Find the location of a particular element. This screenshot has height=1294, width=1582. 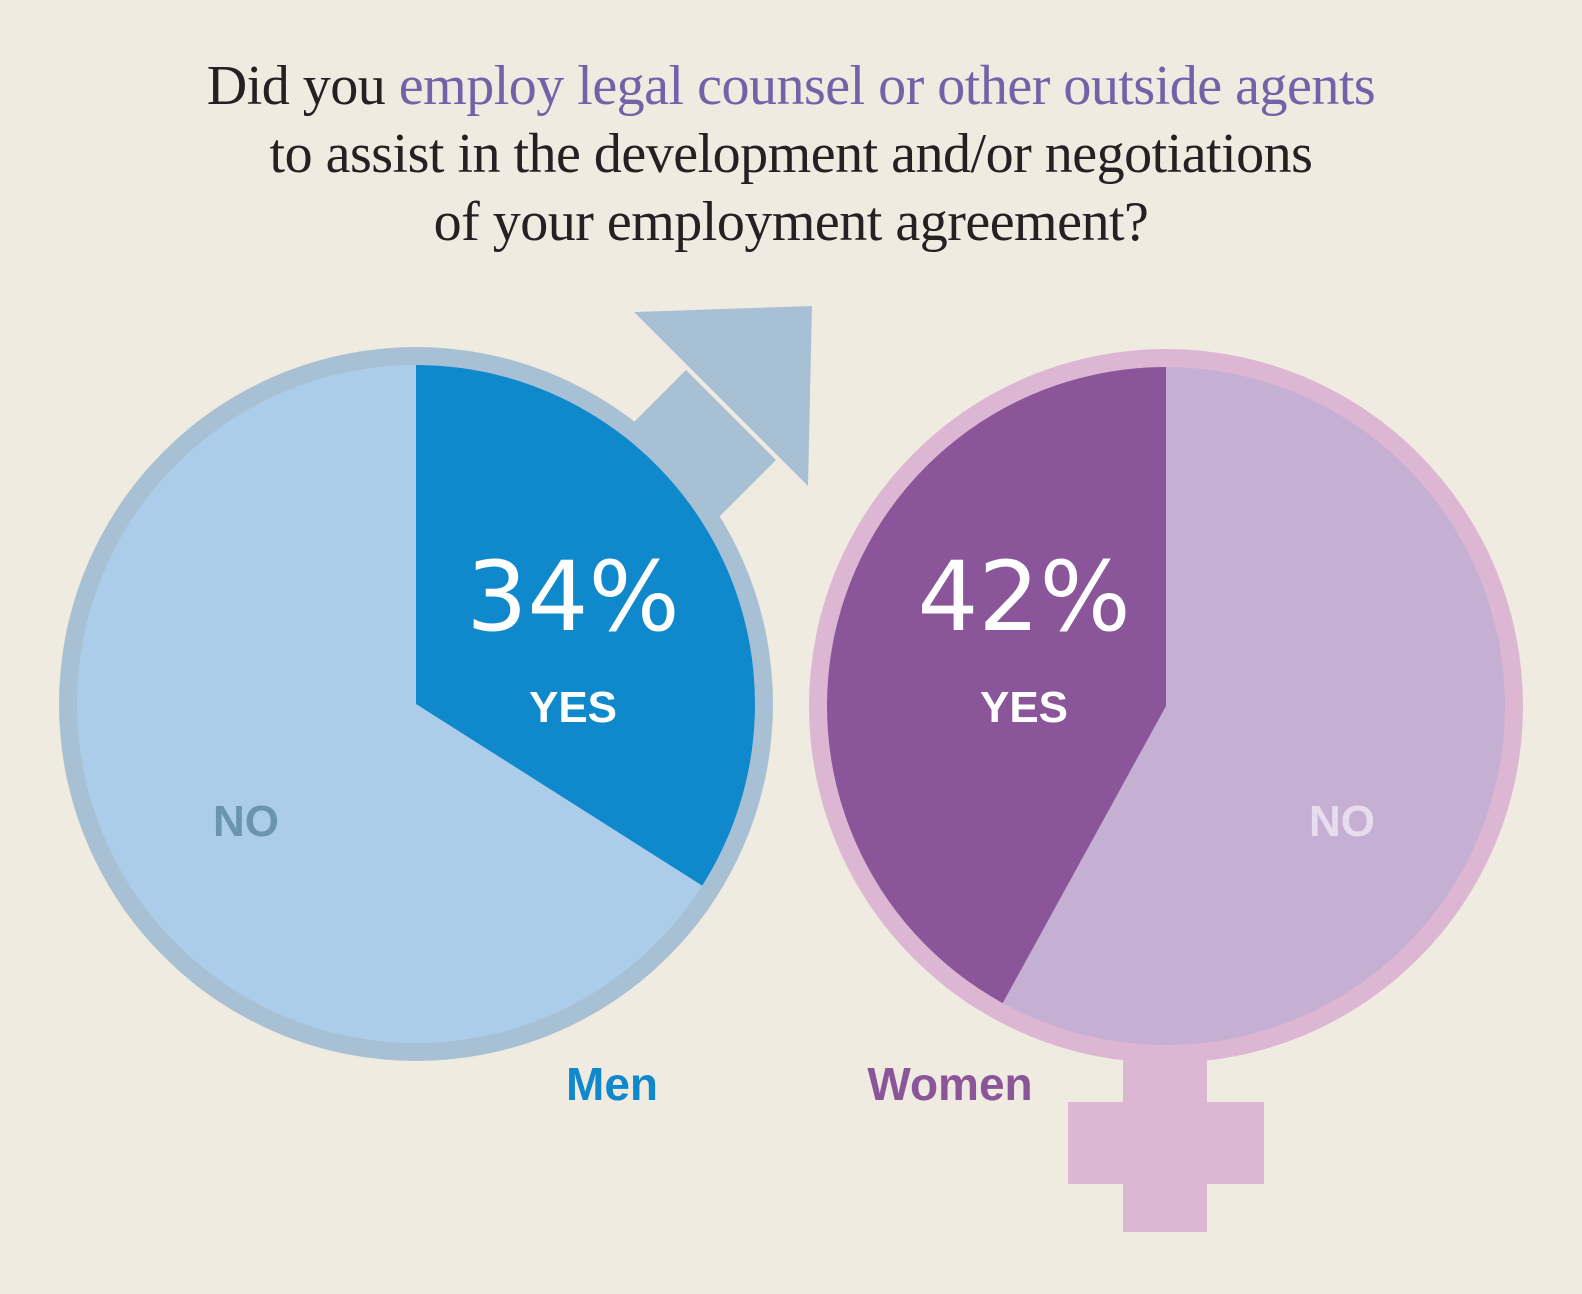

title-line-3: of your employment agreement? is located at coordinates (791, 222).